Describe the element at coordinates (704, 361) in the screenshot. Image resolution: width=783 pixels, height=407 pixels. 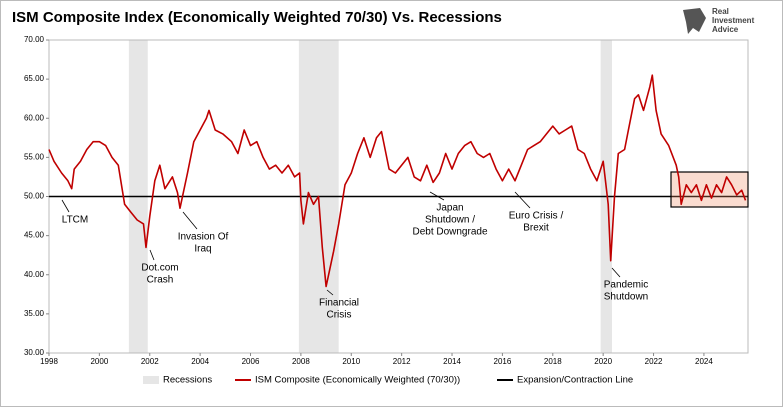
I see `x-tick-label: 2024` at that location.